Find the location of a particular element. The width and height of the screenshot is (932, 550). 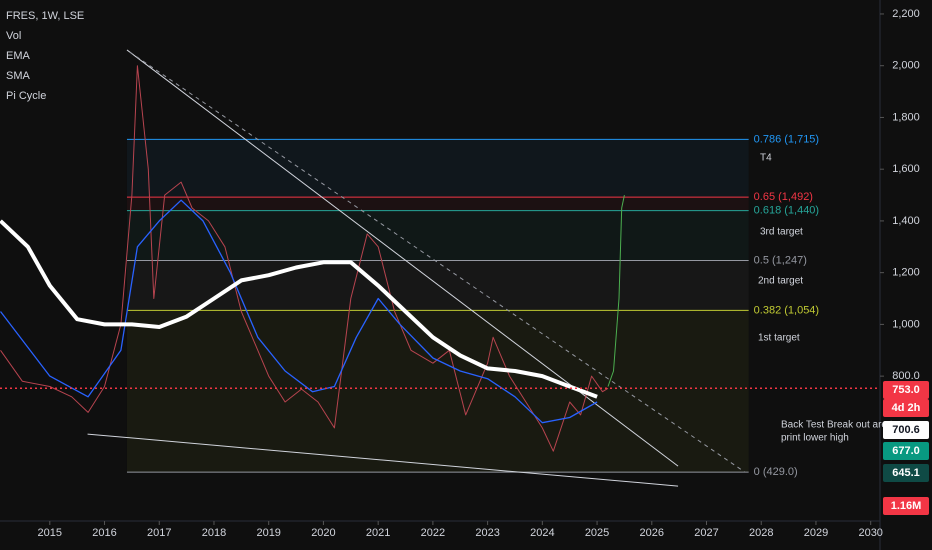

price-tag: 4d 2h is located at coordinates (906, 408).